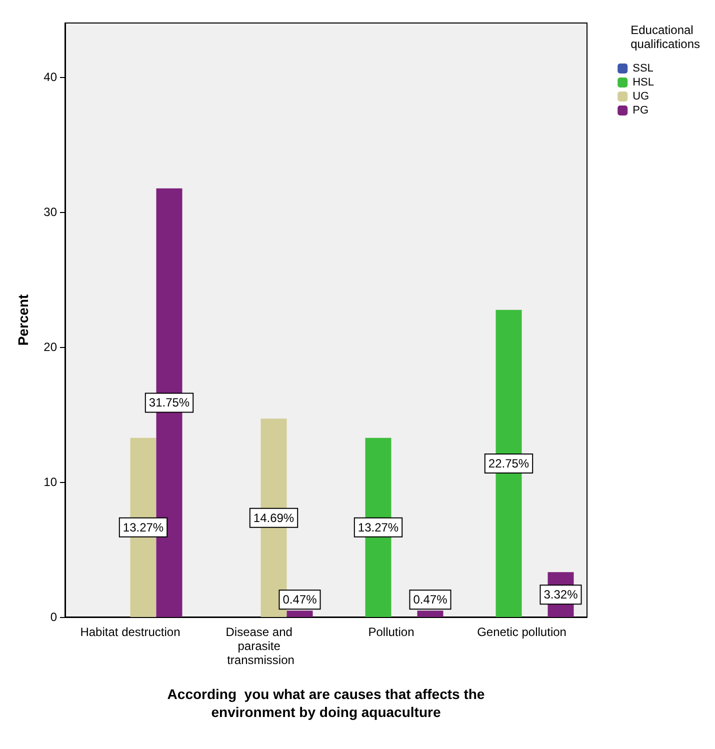 The image size is (715, 749). Describe the element at coordinates (261, 646) in the screenshot. I see `x-tick-label: Disease and parasite transmission` at that location.